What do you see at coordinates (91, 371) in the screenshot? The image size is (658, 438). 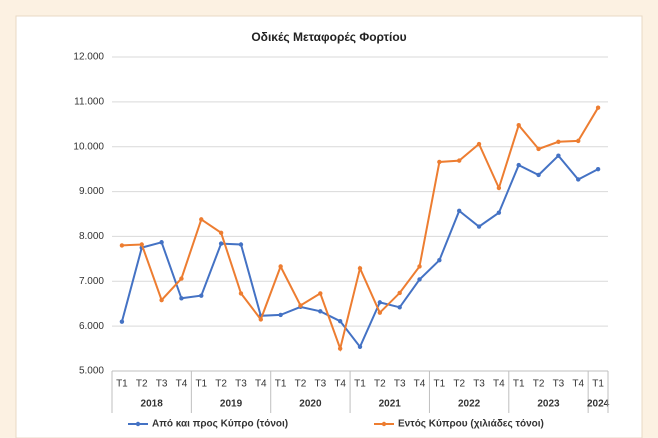 I see `y-tick-label: 5.000` at bounding box center [91, 371].